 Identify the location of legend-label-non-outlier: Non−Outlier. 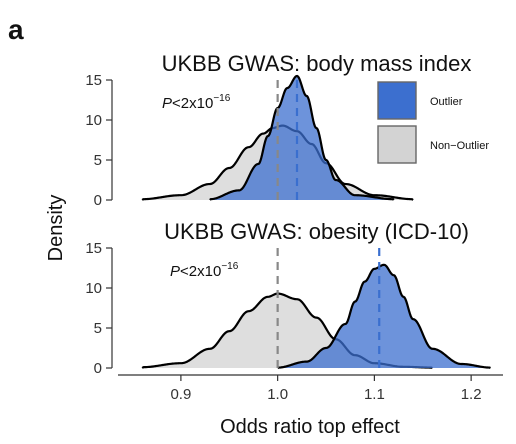
(459, 146).